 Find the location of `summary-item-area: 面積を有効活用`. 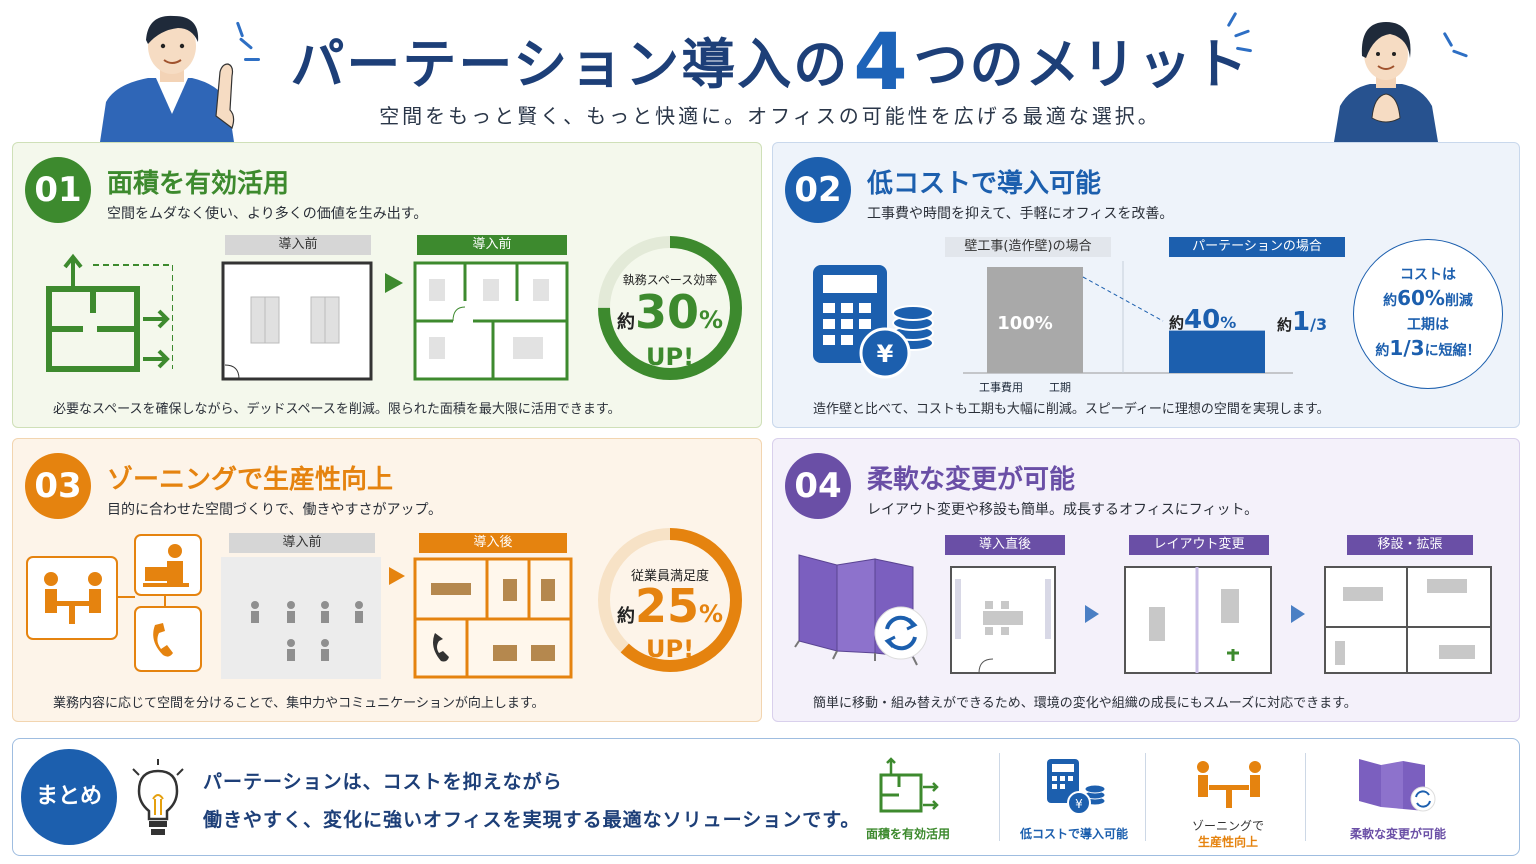

summary-item-area: 面積を有効活用 is located at coordinates (908, 799).